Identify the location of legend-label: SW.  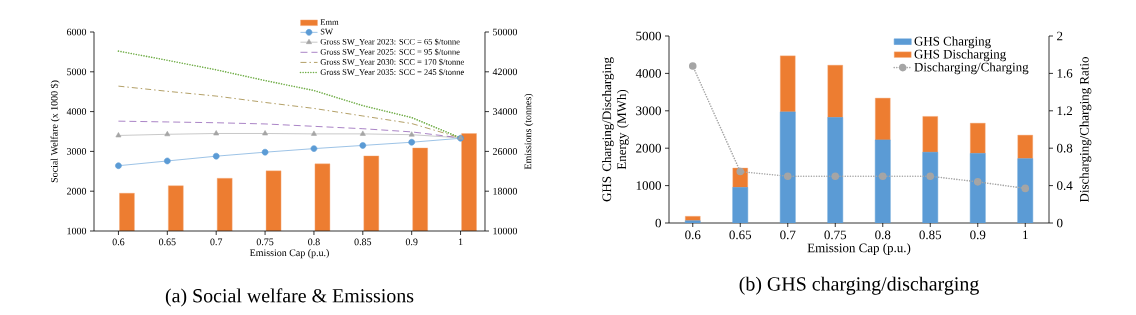
(326, 31).